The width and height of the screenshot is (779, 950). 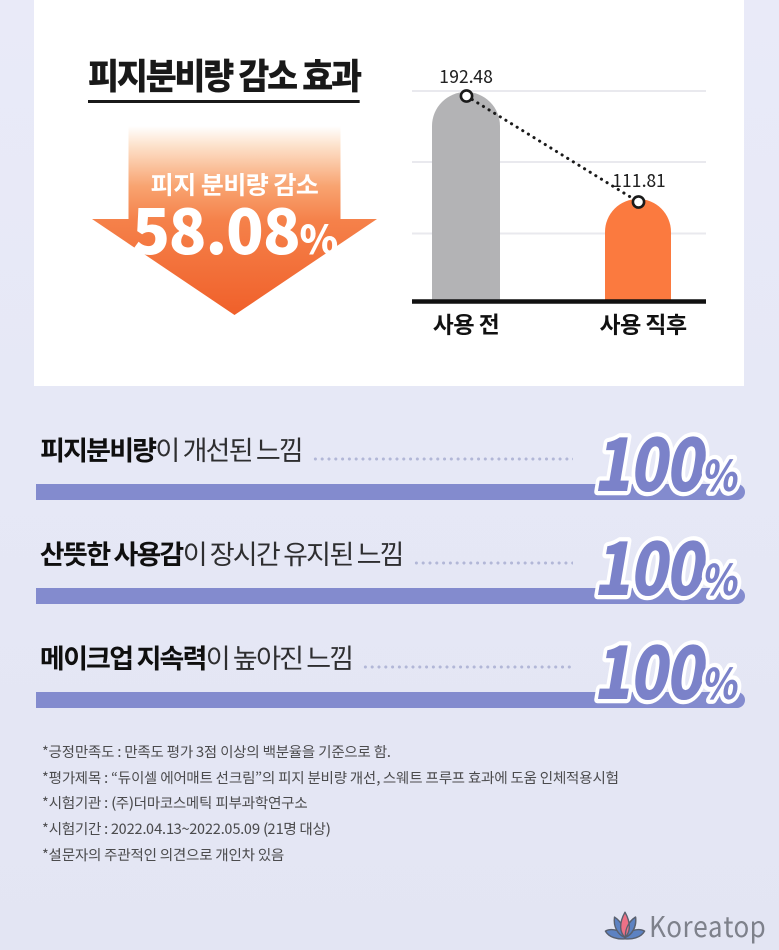 I want to click on bar-chart, so click(x=559, y=196).